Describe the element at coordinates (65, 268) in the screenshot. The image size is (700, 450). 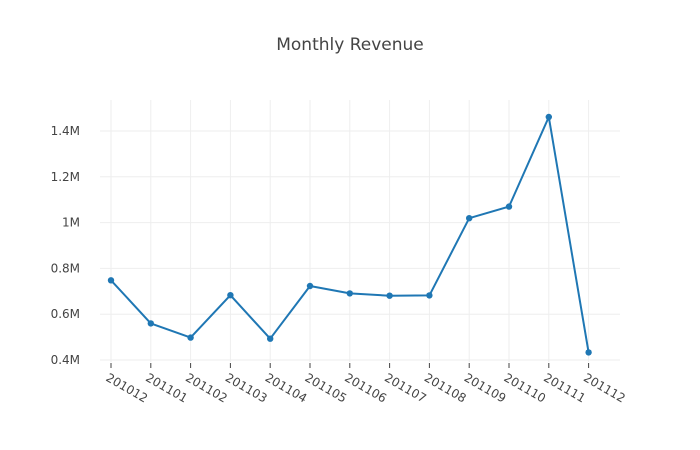
I see `y-tick-label: 0.8M` at that location.